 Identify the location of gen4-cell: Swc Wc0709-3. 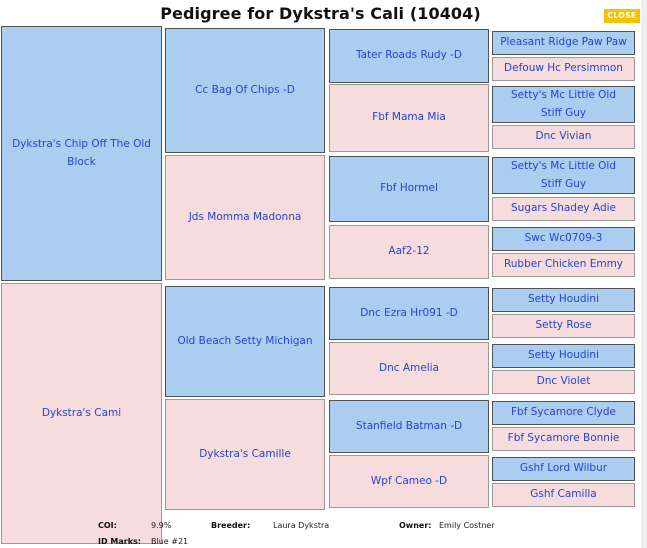
(563, 239).